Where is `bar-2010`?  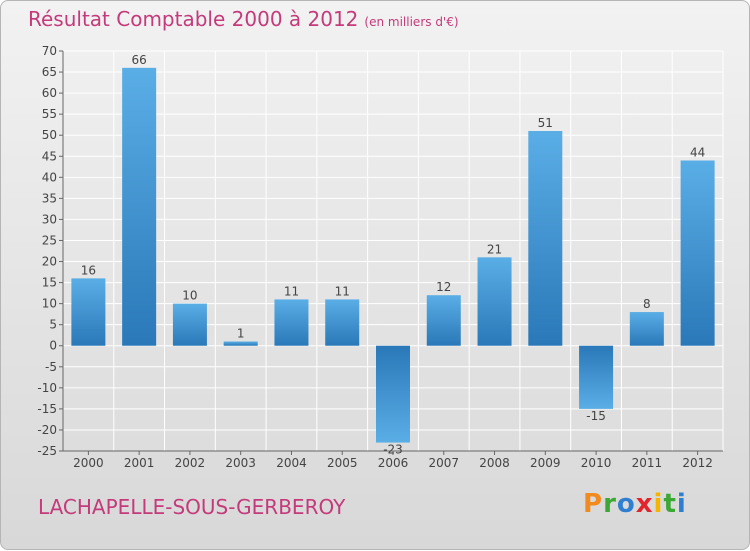
bar-2010 is located at coordinates (596, 377).